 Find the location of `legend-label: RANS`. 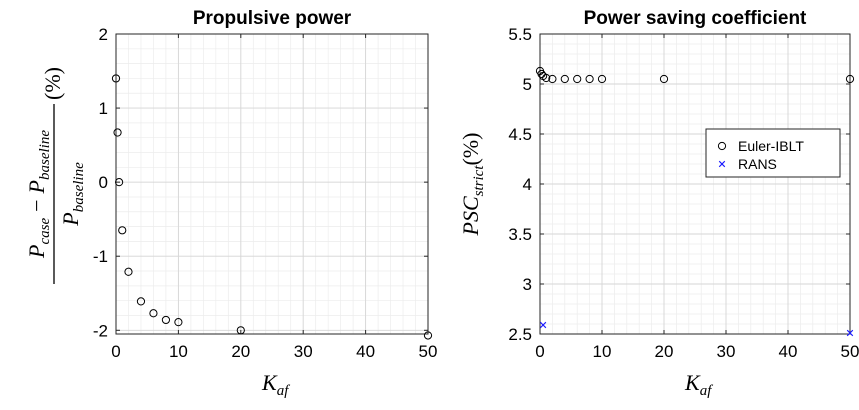

legend-label: RANS is located at coordinates (757, 164).